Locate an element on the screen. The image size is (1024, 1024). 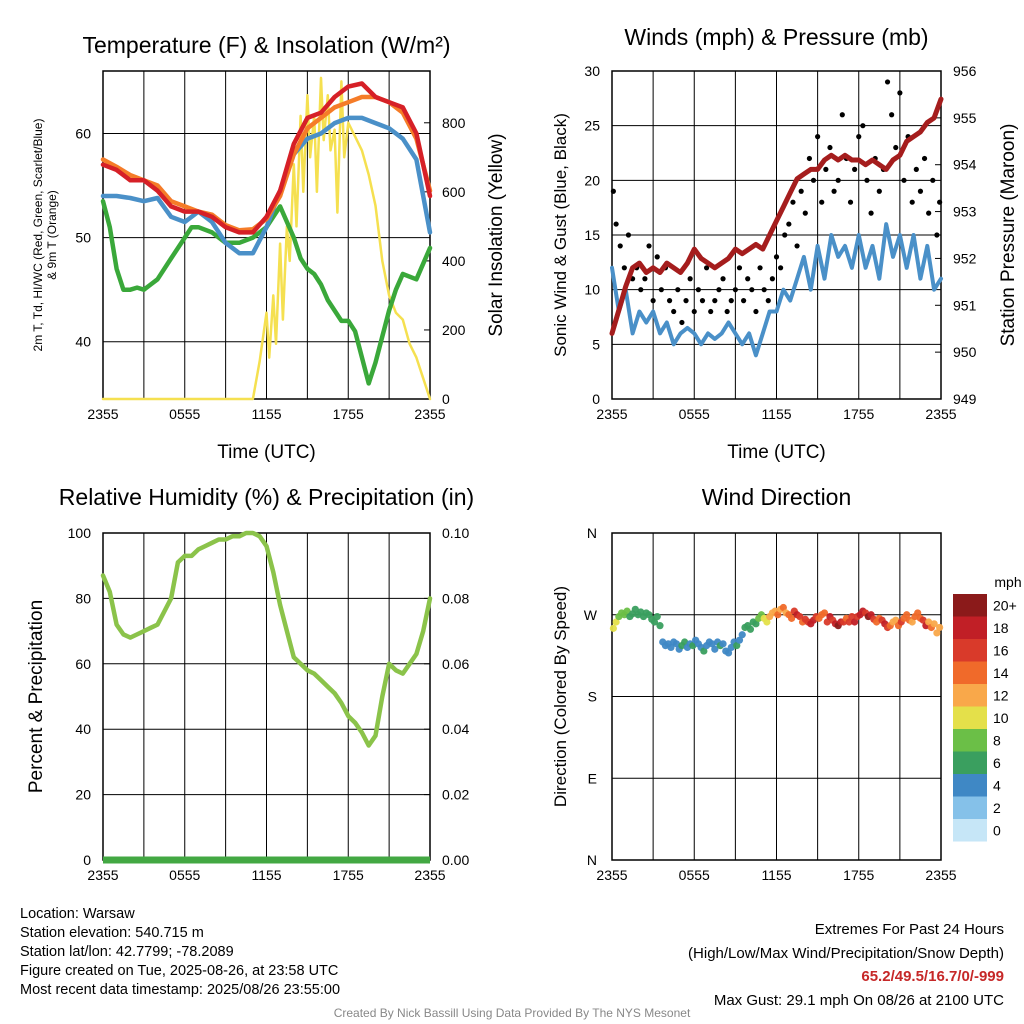
y2-axis-label: Solar Insolation (Yellow) is located at coordinates (496, 234).